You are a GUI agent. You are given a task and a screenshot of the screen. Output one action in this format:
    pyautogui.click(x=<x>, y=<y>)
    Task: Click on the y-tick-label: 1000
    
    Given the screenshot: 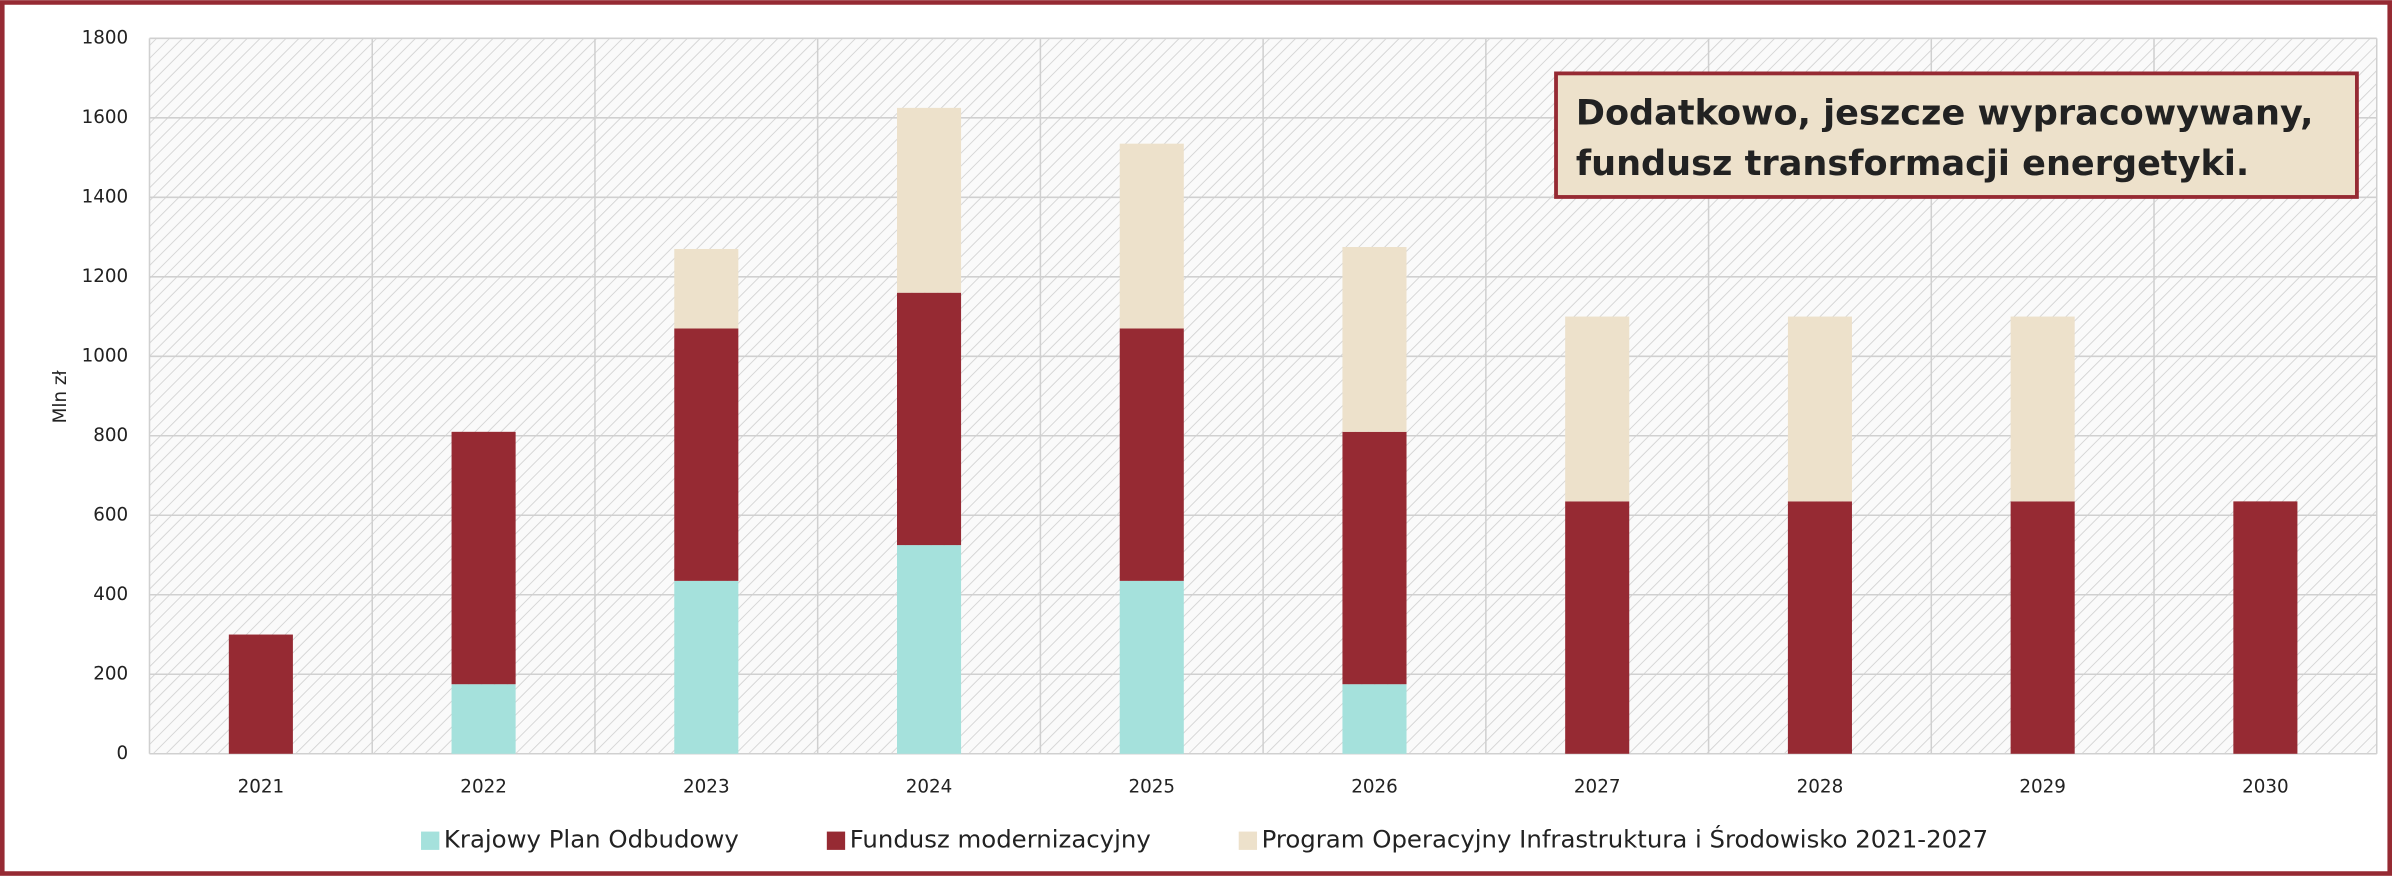 What is the action you would take?
    pyautogui.click(x=105, y=355)
    